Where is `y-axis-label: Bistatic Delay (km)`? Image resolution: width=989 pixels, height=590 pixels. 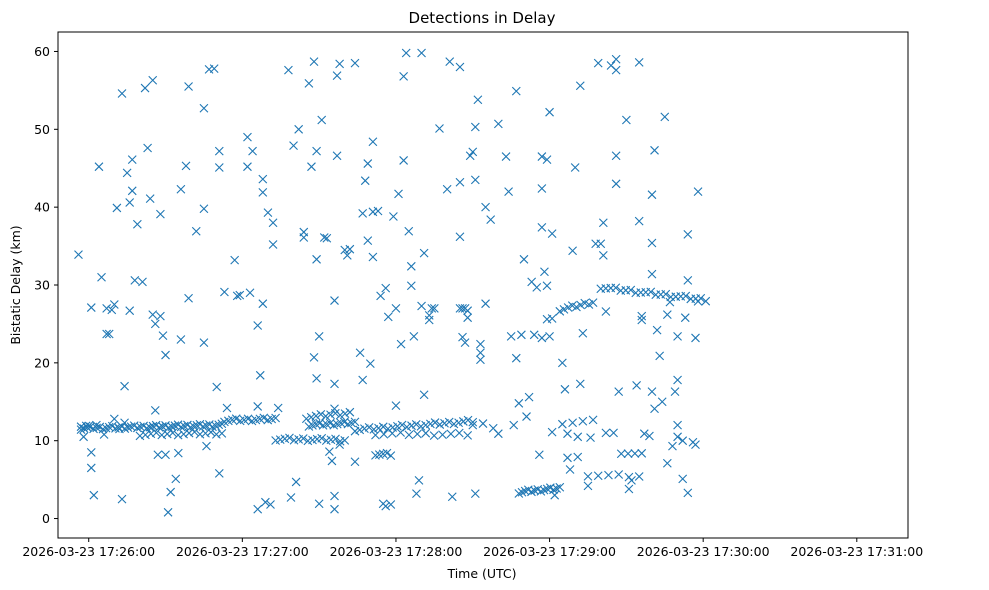
y-axis-label: Bistatic Delay (km) is located at coordinates (15, 284).